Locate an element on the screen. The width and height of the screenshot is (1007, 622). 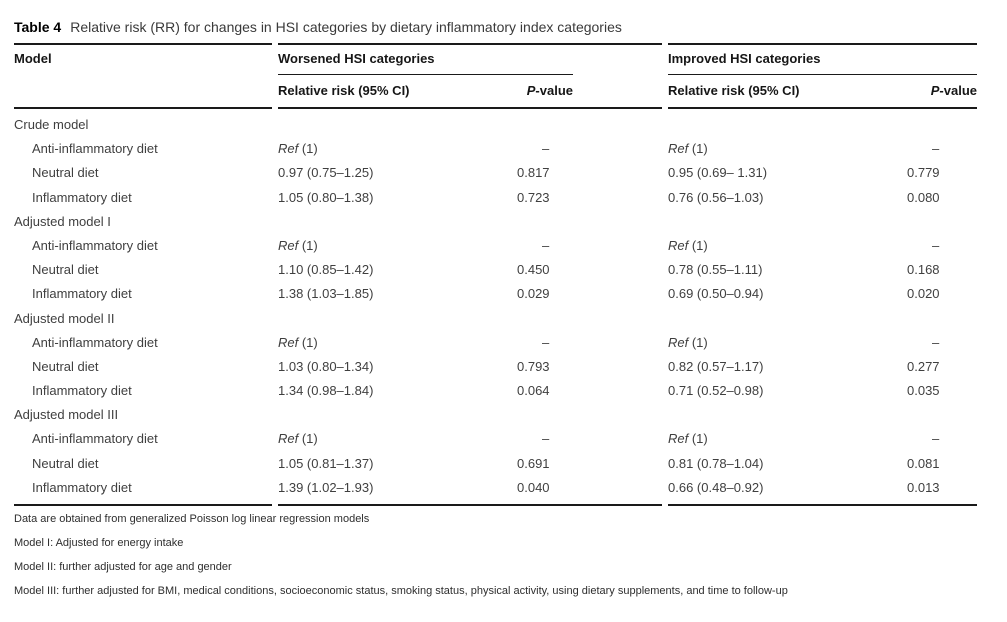
worsened-rr-cell: 1.10 (0.85–1.42) is located at coordinates (326, 270).